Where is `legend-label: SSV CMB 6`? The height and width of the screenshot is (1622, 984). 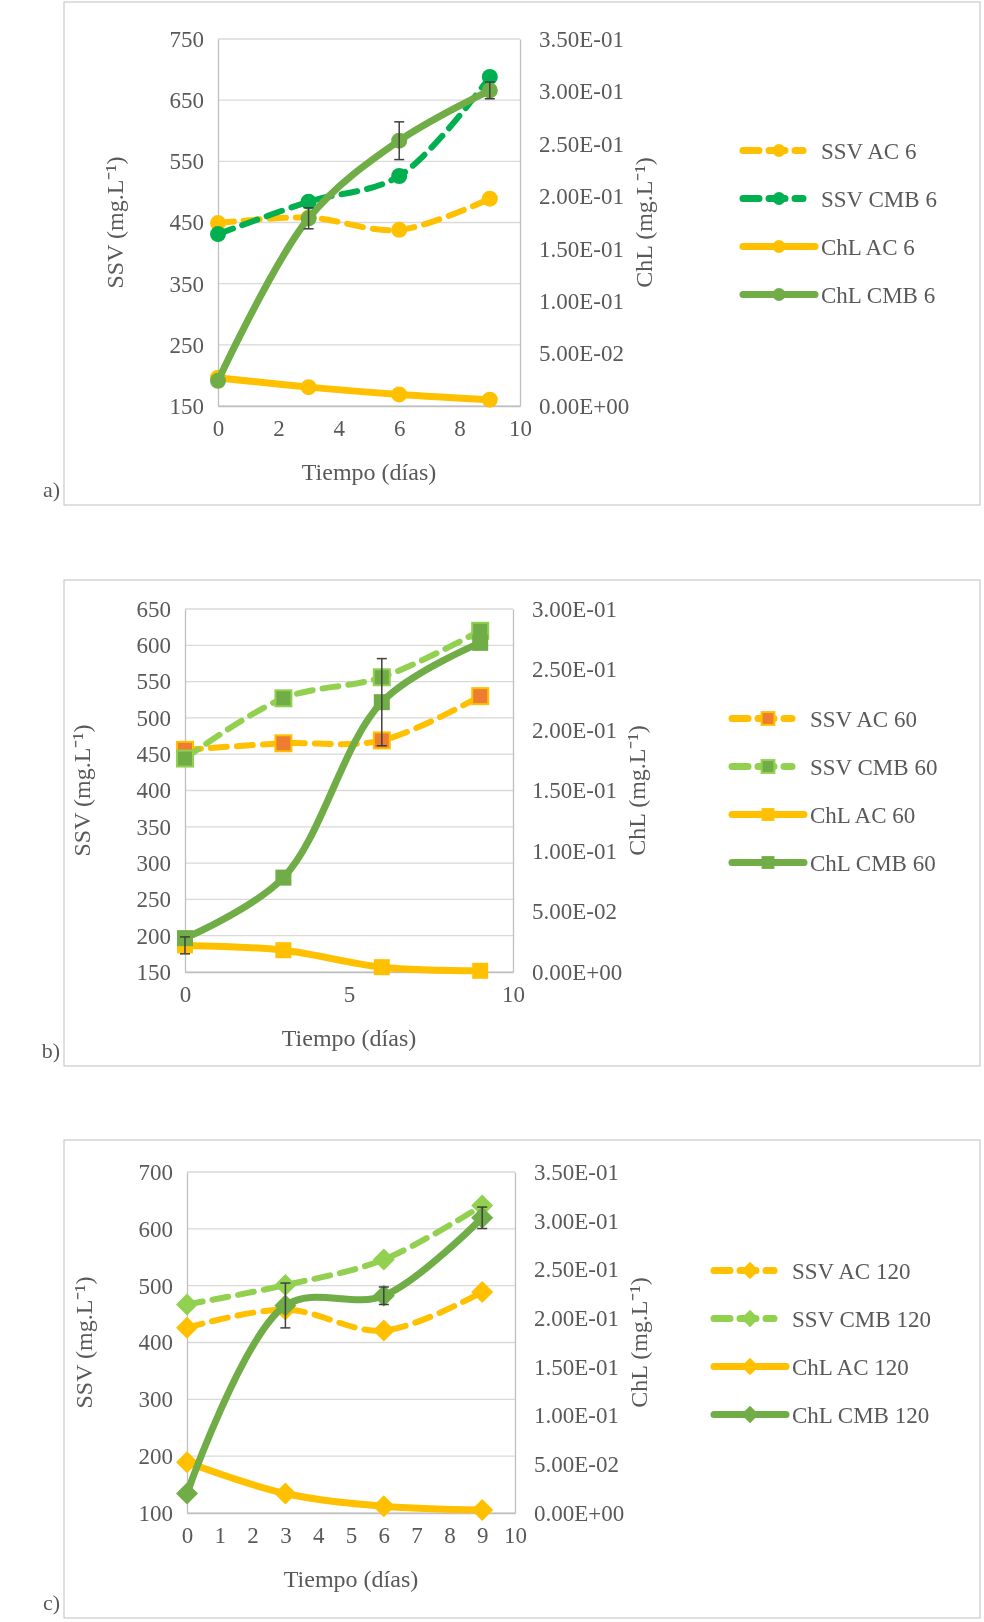
legend-label: SSV CMB 6 is located at coordinates (879, 199).